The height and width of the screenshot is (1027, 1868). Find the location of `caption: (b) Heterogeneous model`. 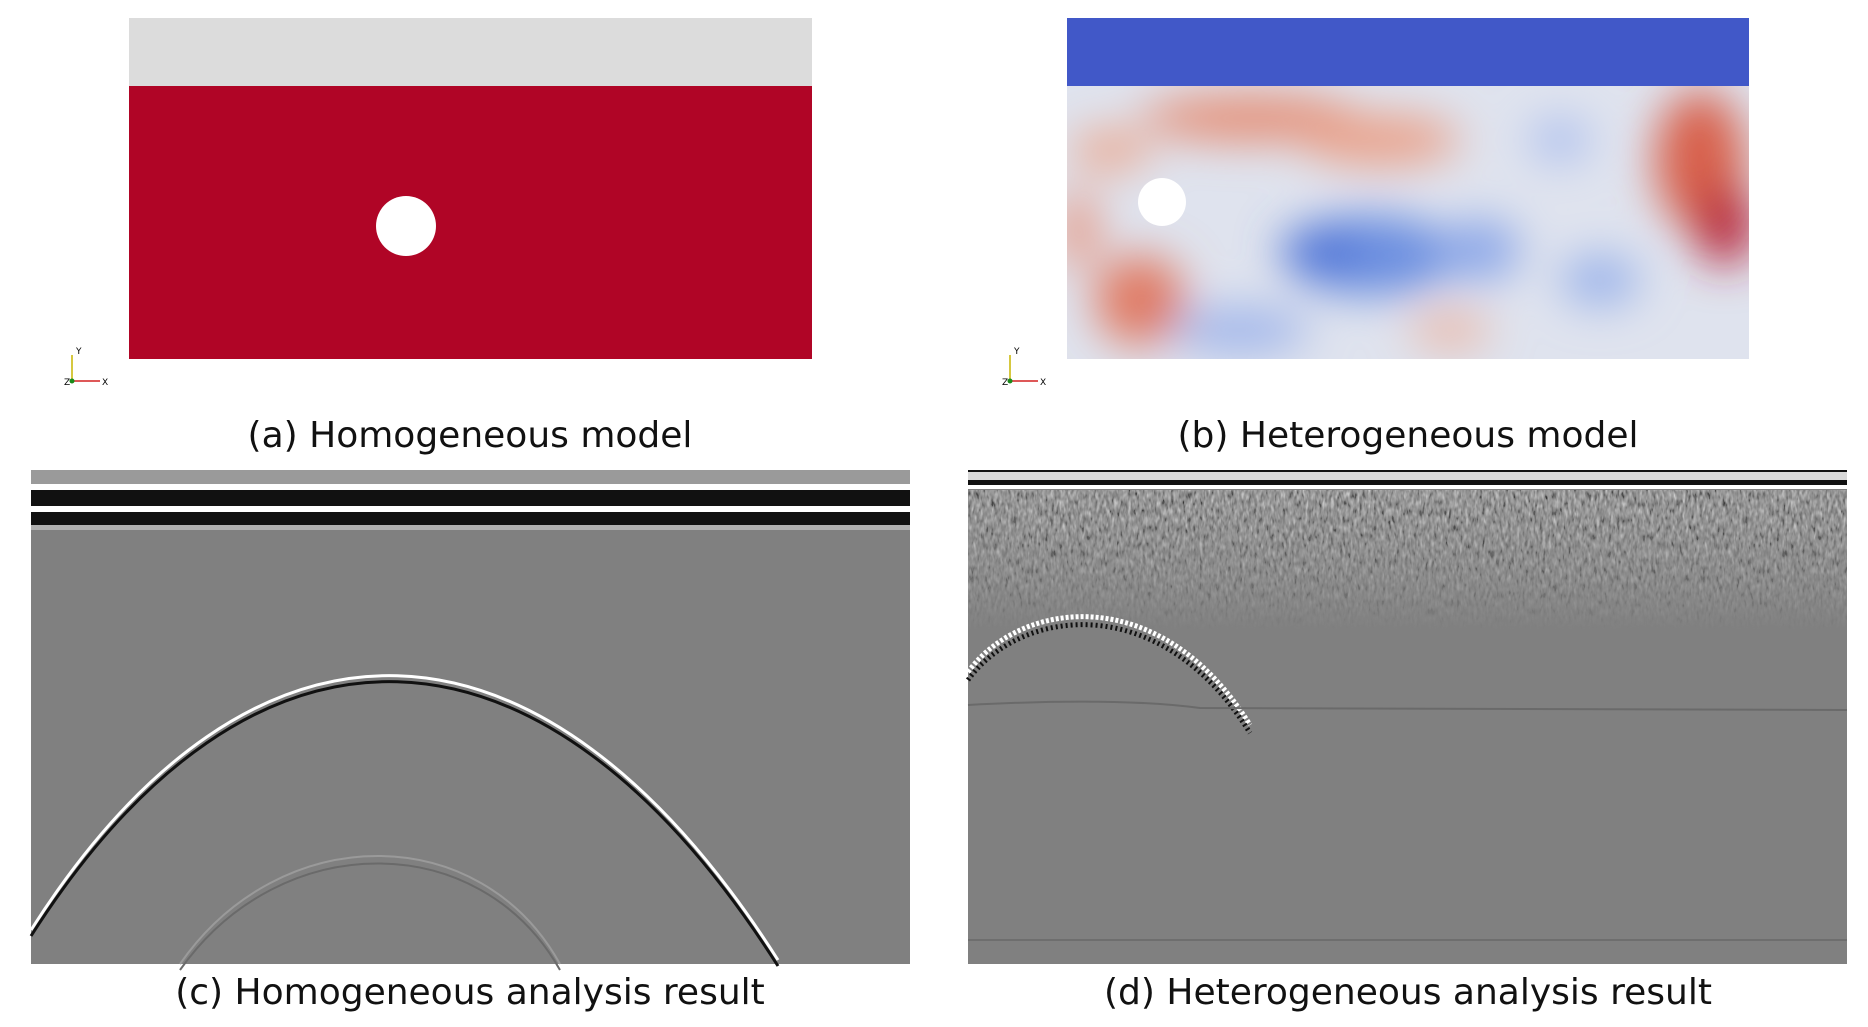

caption: (b) Heterogeneous model is located at coordinates (1407, 435).